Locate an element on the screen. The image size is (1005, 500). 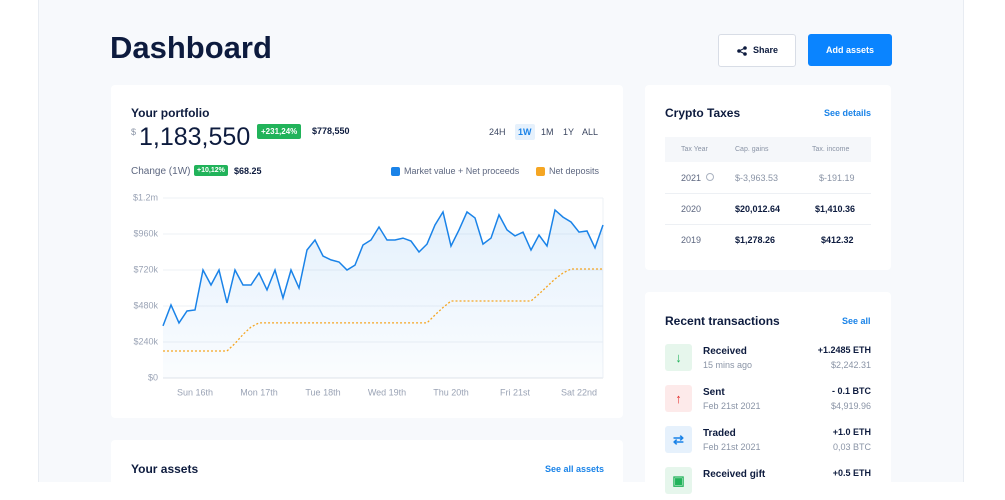
info-icon is located at coordinates (710, 177).